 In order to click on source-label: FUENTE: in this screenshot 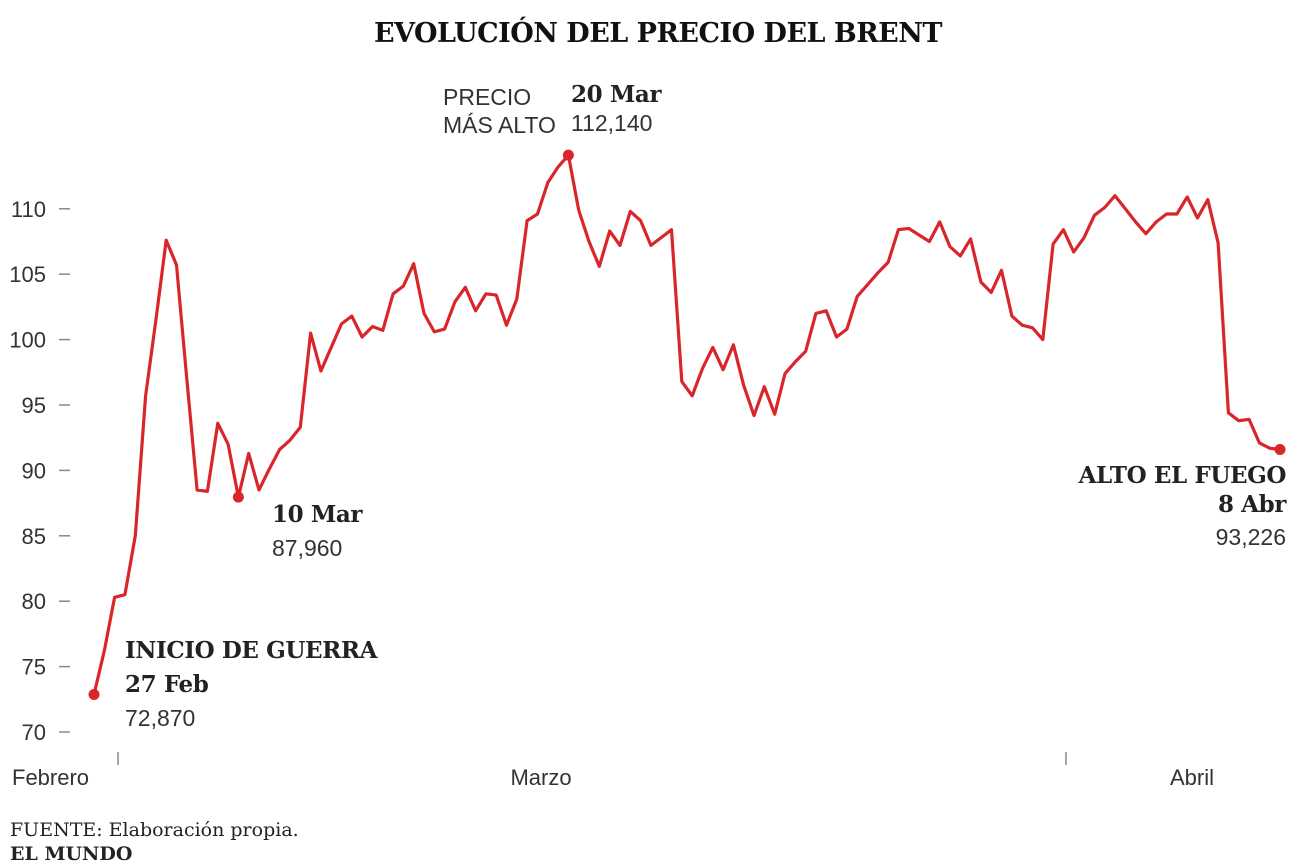, I will do `click(56, 830)`.